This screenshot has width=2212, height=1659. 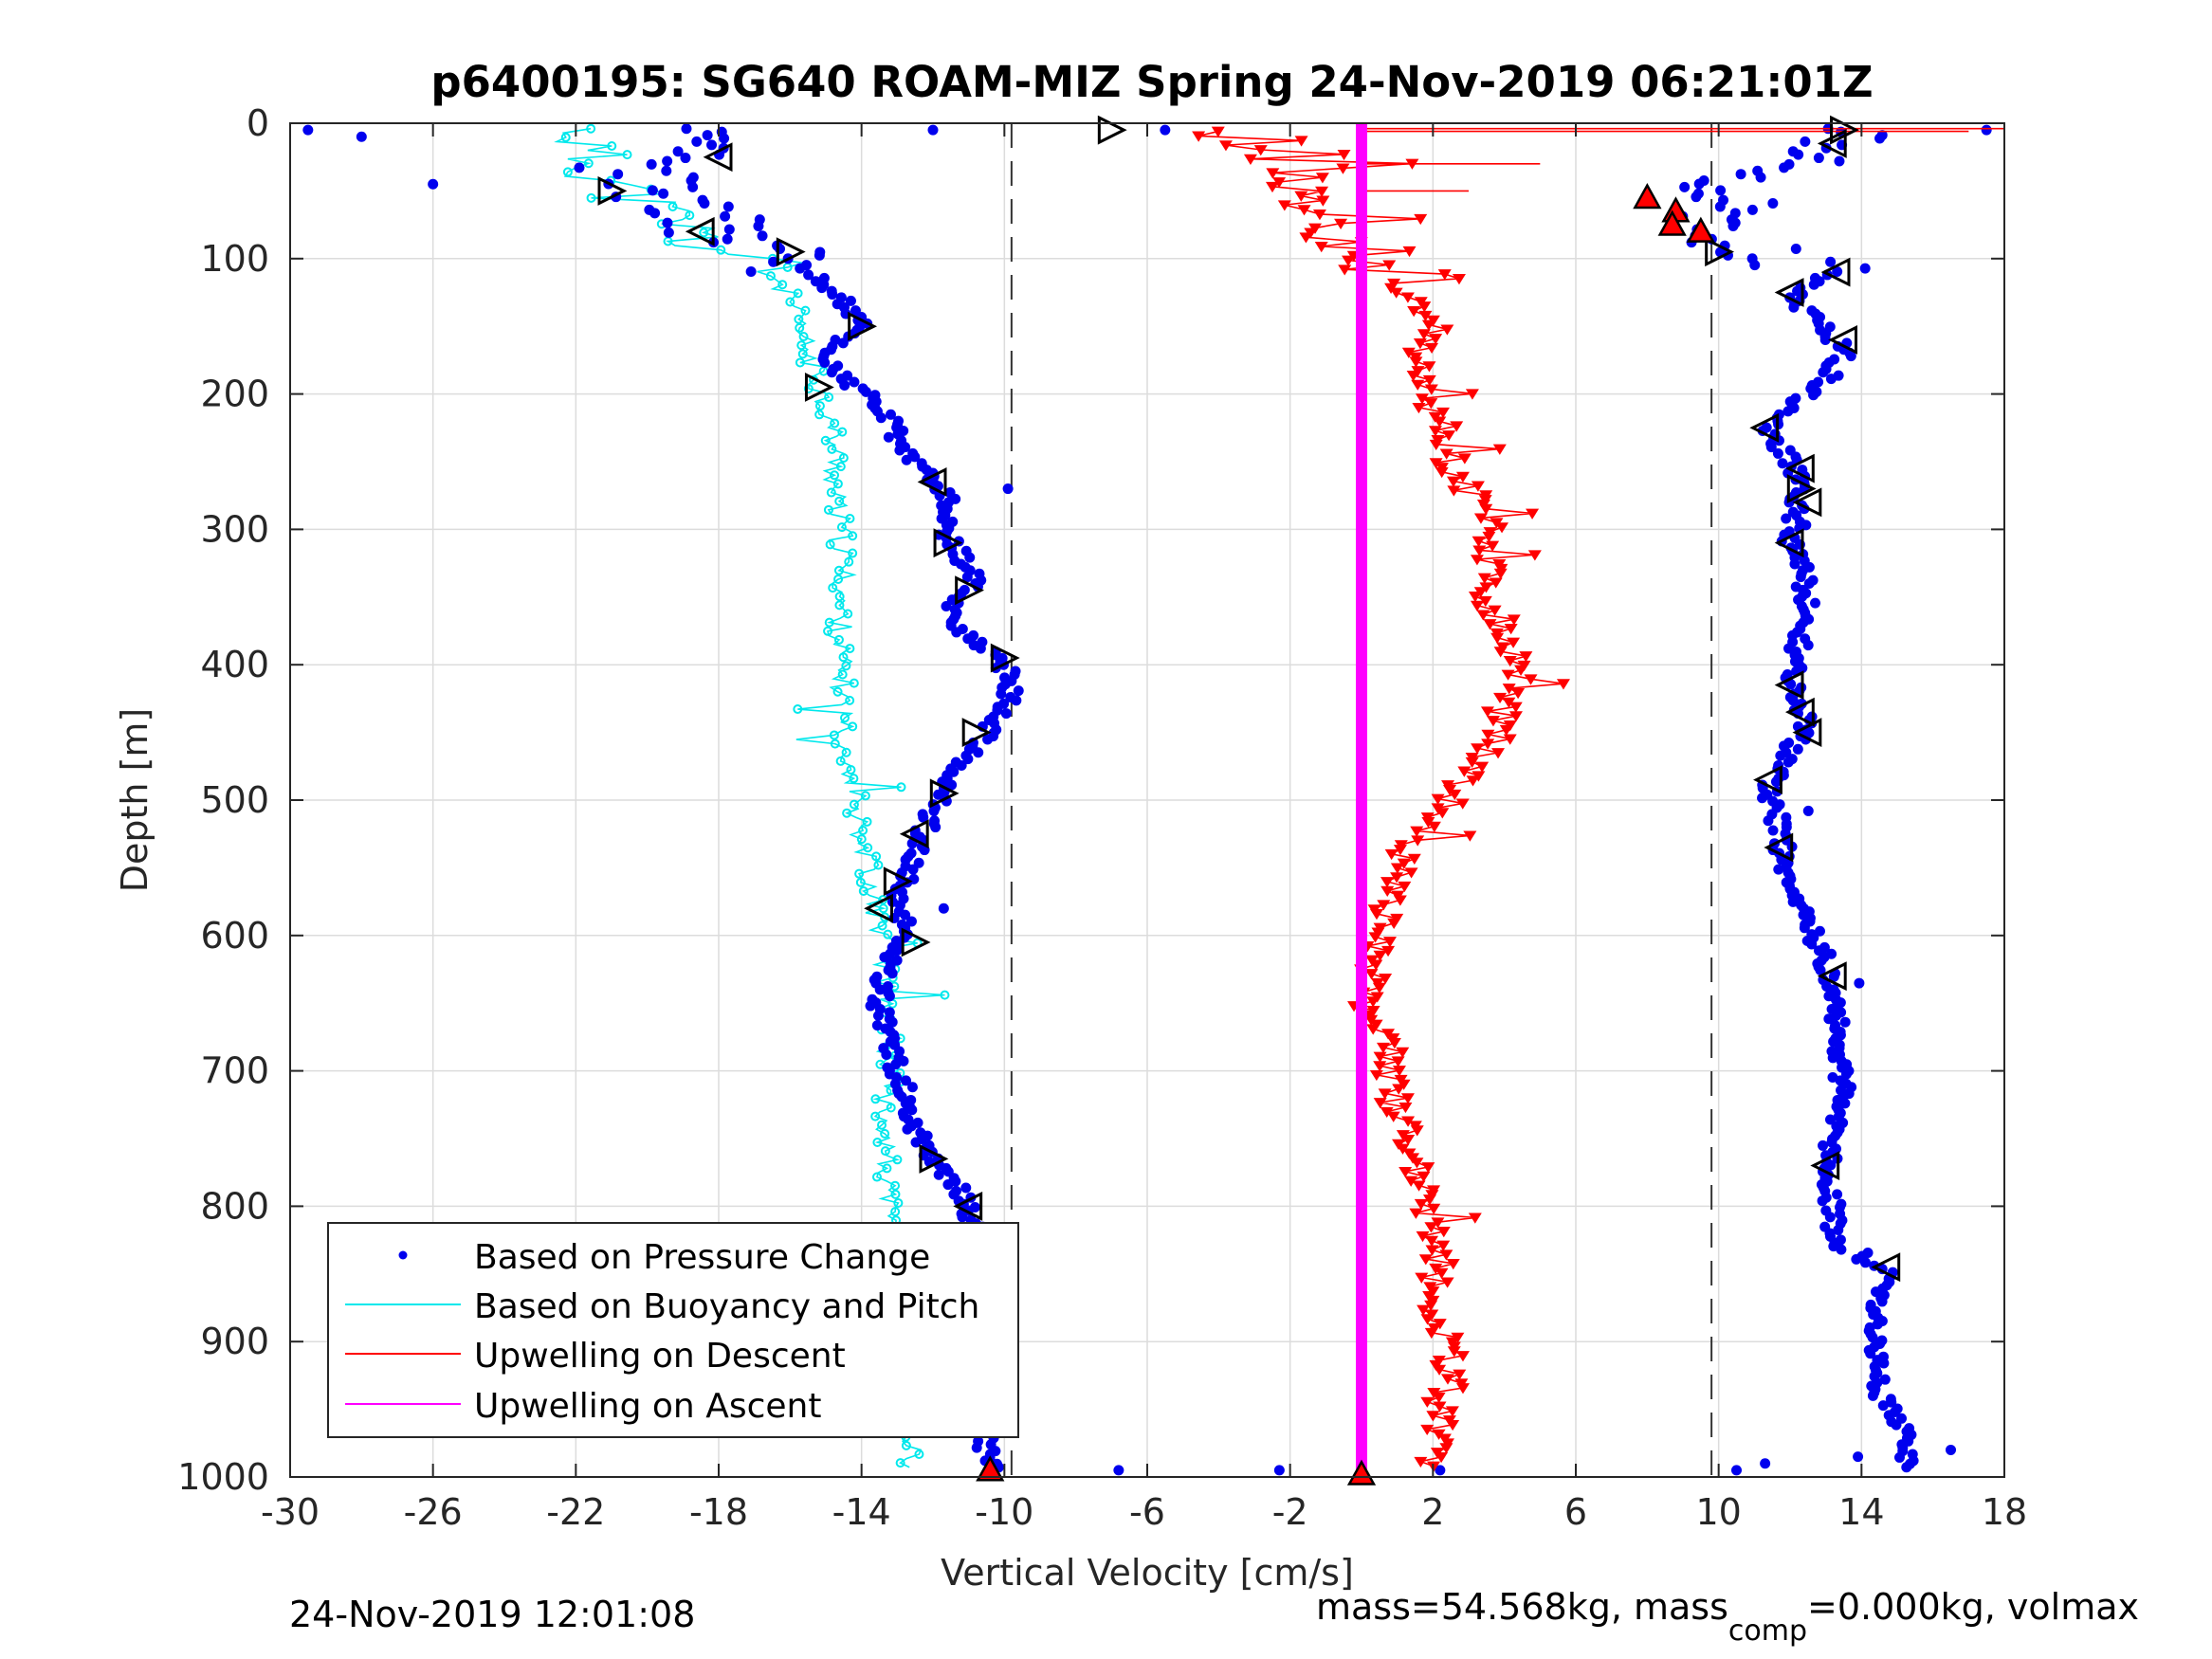 What do you see at coordinates (234, 936) in the screenshot?
I see `y-tick-label: 600` at bounding box center [234, 936].